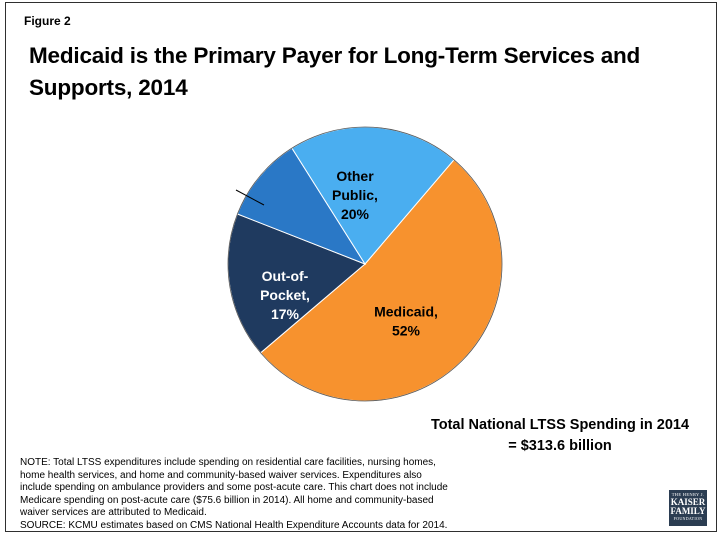 The image size is (727, 537). Describe the element at coordinates (688, 511) in the screenshot. I see `logo-line3: FAMILY` at that location.